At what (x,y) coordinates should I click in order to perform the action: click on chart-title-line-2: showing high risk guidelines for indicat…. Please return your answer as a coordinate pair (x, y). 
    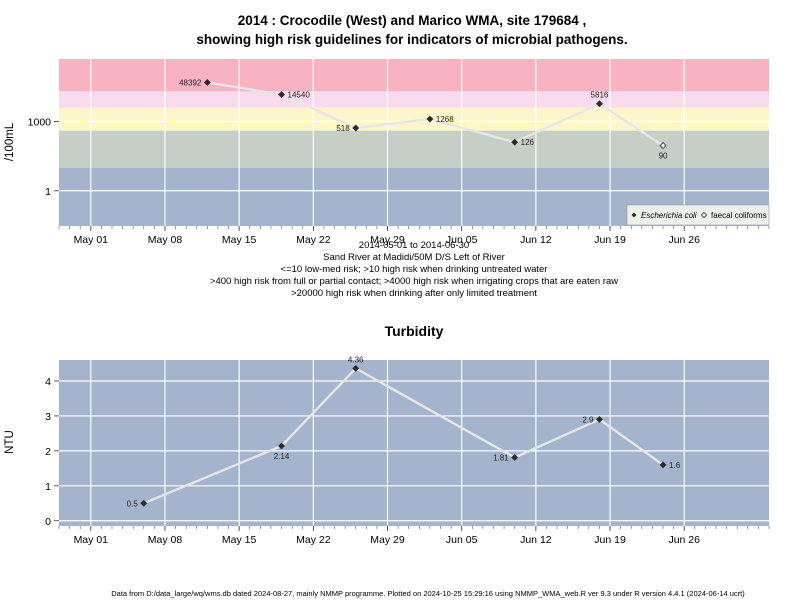
    Looking at the image, I should click on (411, 39).